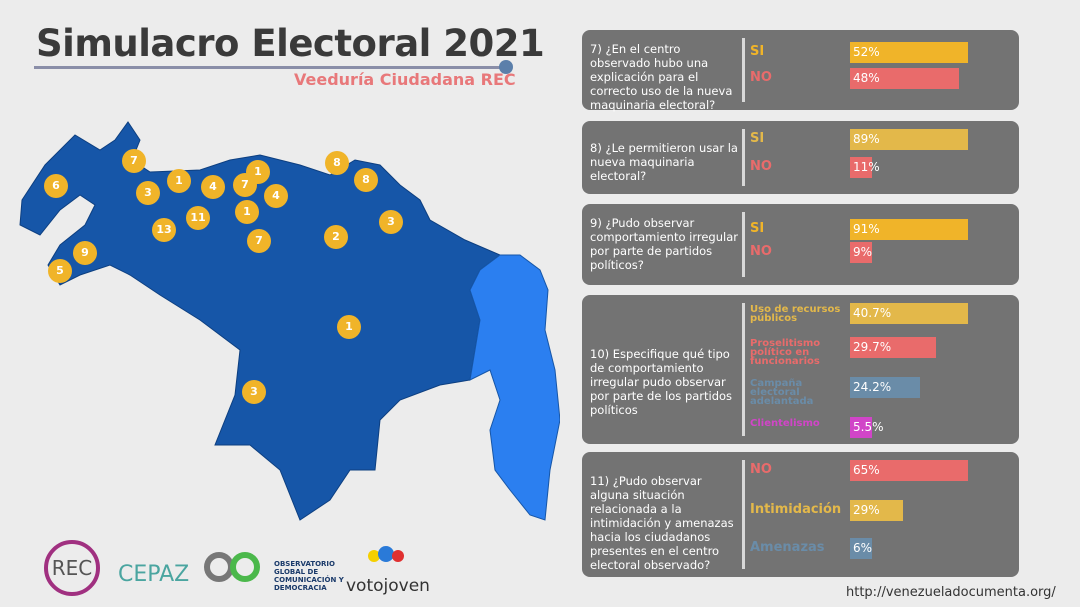 The image size is (1080, 607). Describe the element at coordinates (269, 67) in the screenshot. I see `title-underline` at that location.